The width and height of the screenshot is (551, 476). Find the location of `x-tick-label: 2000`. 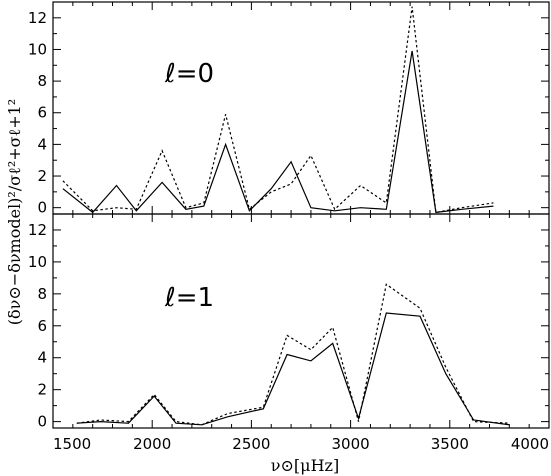

x-tick-label: 2000 is located at coordinates (152, 444).